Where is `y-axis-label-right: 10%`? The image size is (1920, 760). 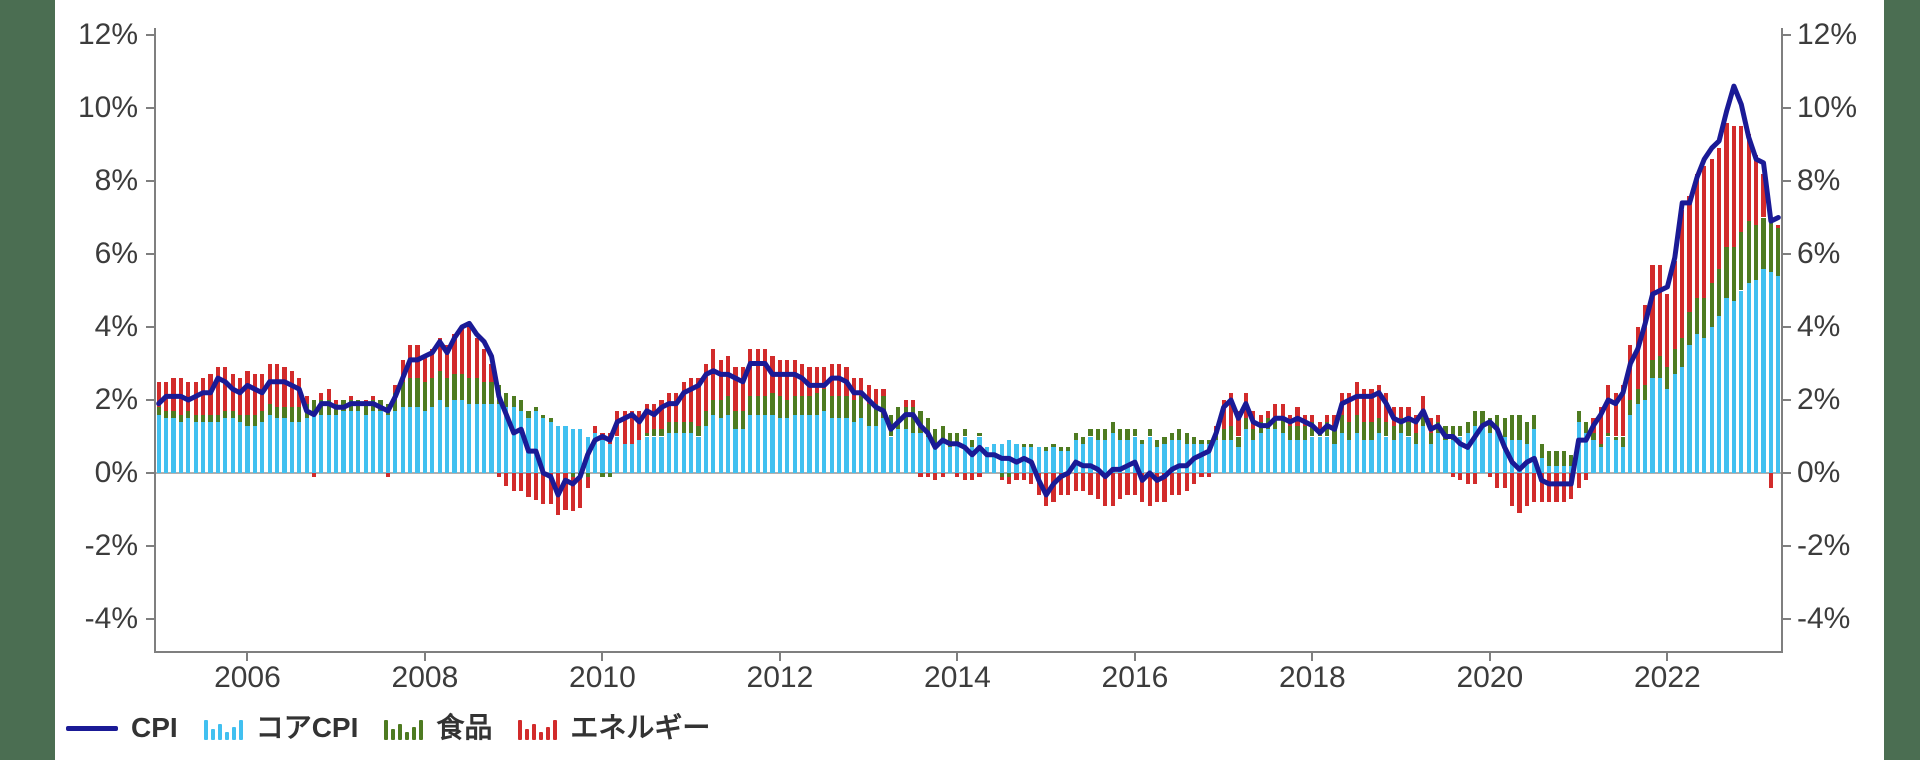 y-axis-label-right: 10% is located at coordinates (1827, 107).